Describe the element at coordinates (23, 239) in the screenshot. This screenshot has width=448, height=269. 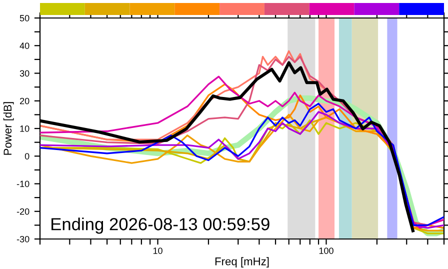
I see `y-tick-label: -30` at that location.